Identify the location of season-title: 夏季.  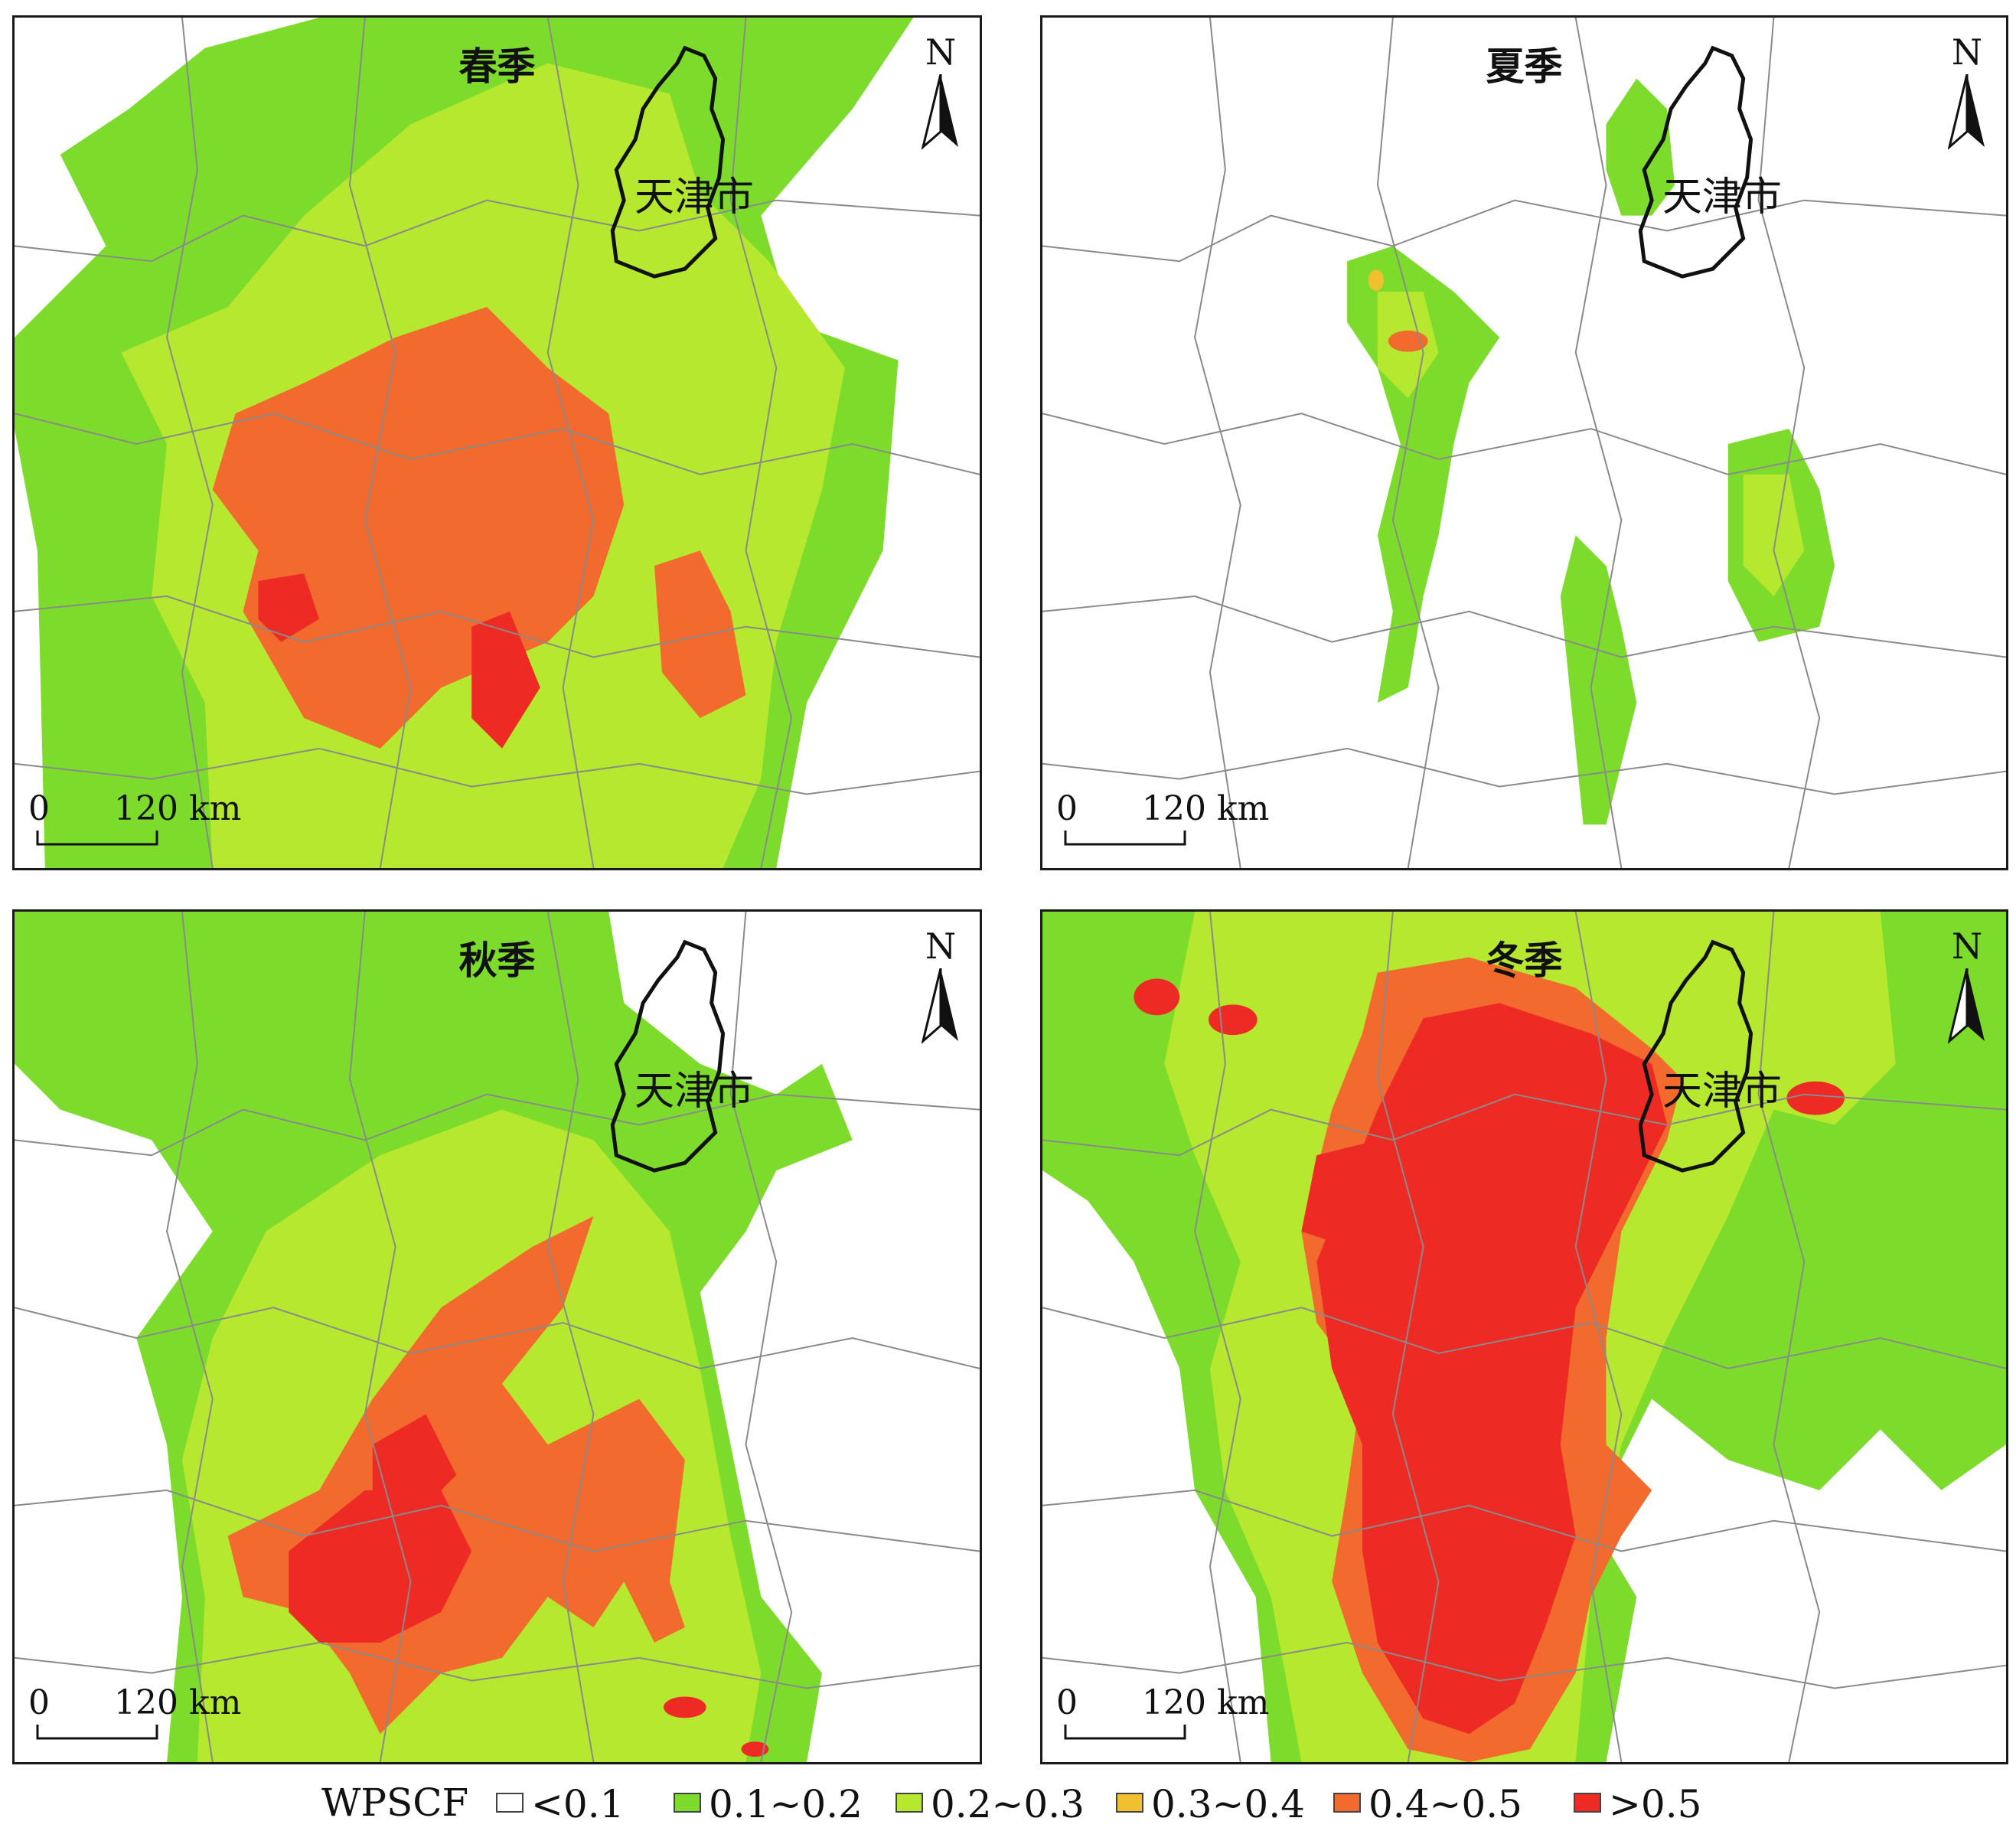
(1524, 66).